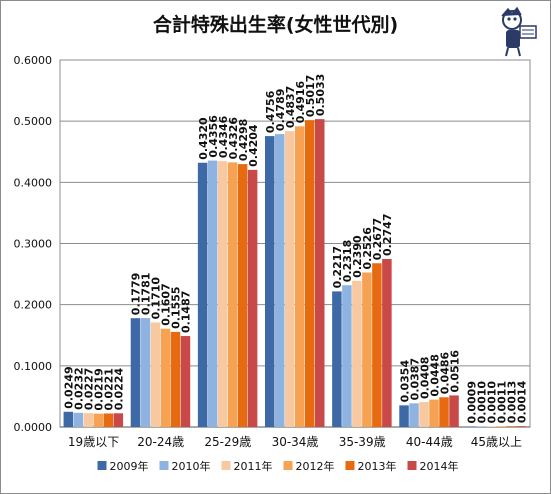 The height and width of the screenshot is (494, 551). Describe the element at coordinates (33, 305) in the screenshot. I see `y-tick-label: 0.2000` at that location.